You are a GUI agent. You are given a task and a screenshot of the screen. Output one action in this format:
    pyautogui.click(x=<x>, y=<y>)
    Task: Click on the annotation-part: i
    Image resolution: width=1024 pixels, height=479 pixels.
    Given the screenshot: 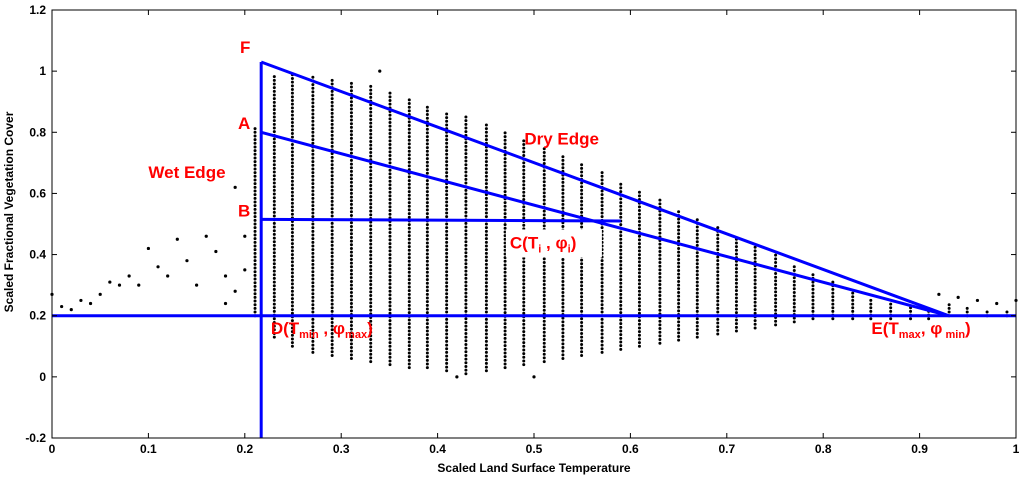 What is the action you would take?
    pyautogui.click(x=569, y=249)
    